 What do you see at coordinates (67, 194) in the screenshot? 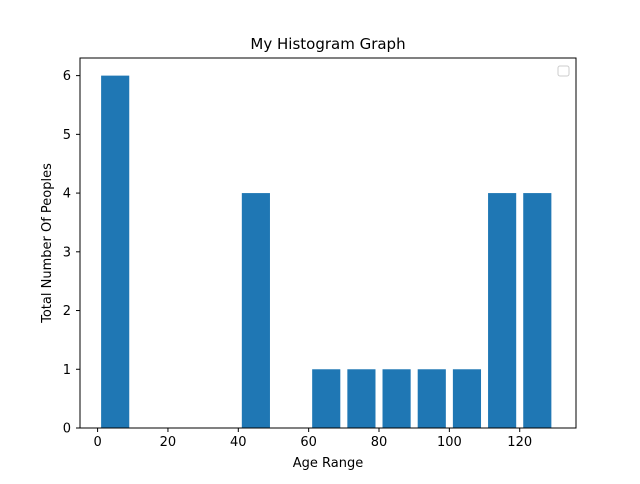
I see `y-tick-label: 4` at bounding box center [67, 194].